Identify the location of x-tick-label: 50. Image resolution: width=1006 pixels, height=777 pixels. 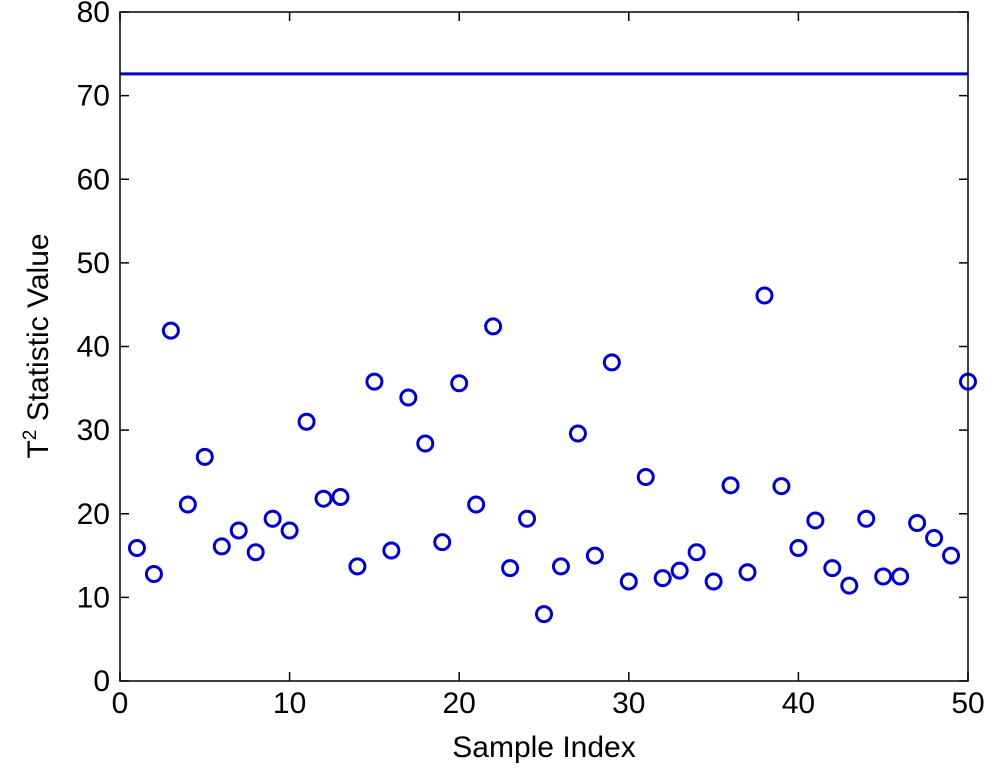
(967, 703).